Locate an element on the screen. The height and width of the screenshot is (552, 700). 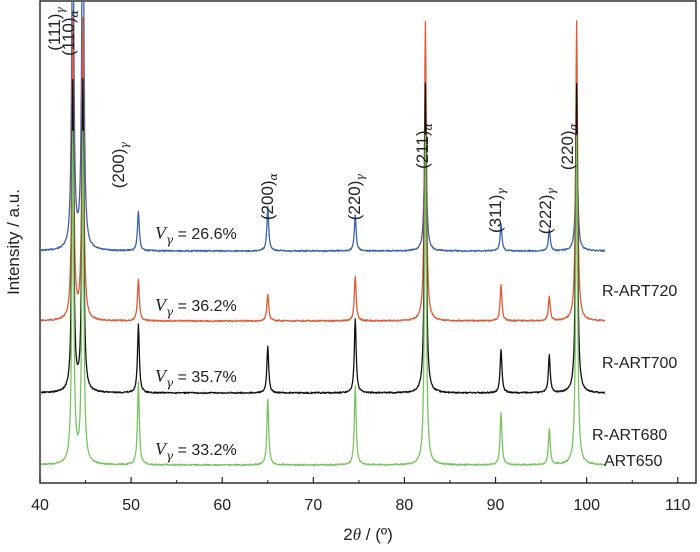
vgamma-label: Vγ = 35.7% is located at coordinates (196, 378).